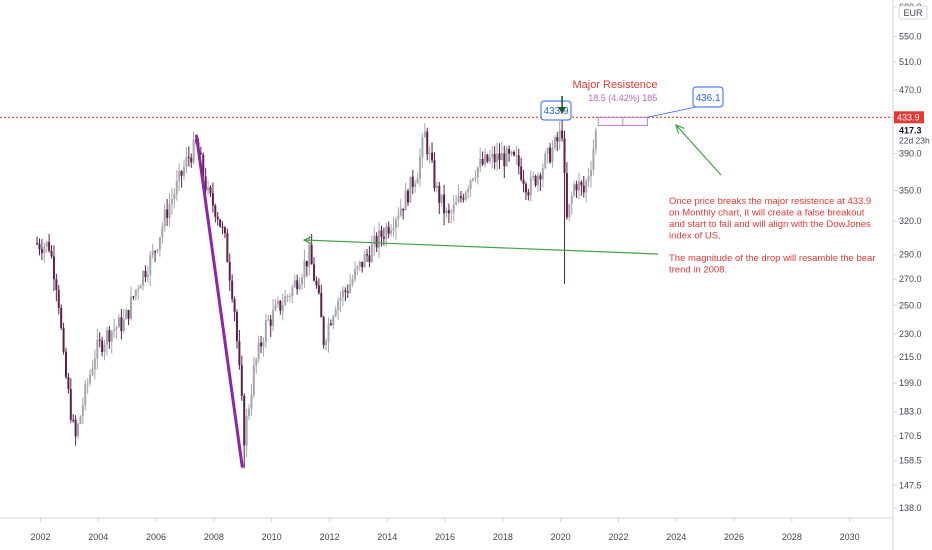 The width and height of the screenshot is (932, 550). What do you see at coordinates (910, 461) in the screenshot?
I see `price-tick-label: 158.5` at bounding box center [910, 461].